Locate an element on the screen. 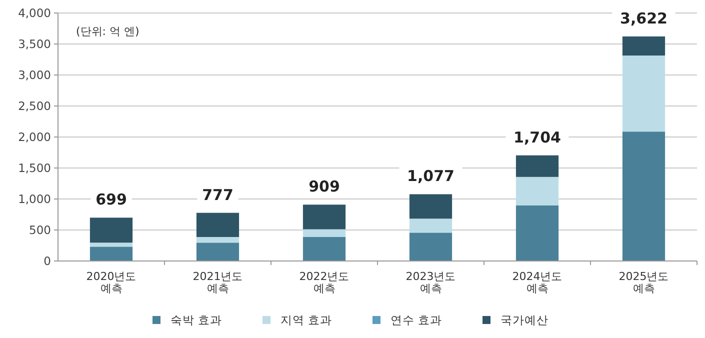  y-tick-label: 1,000 is located at coordinates (34, 199).